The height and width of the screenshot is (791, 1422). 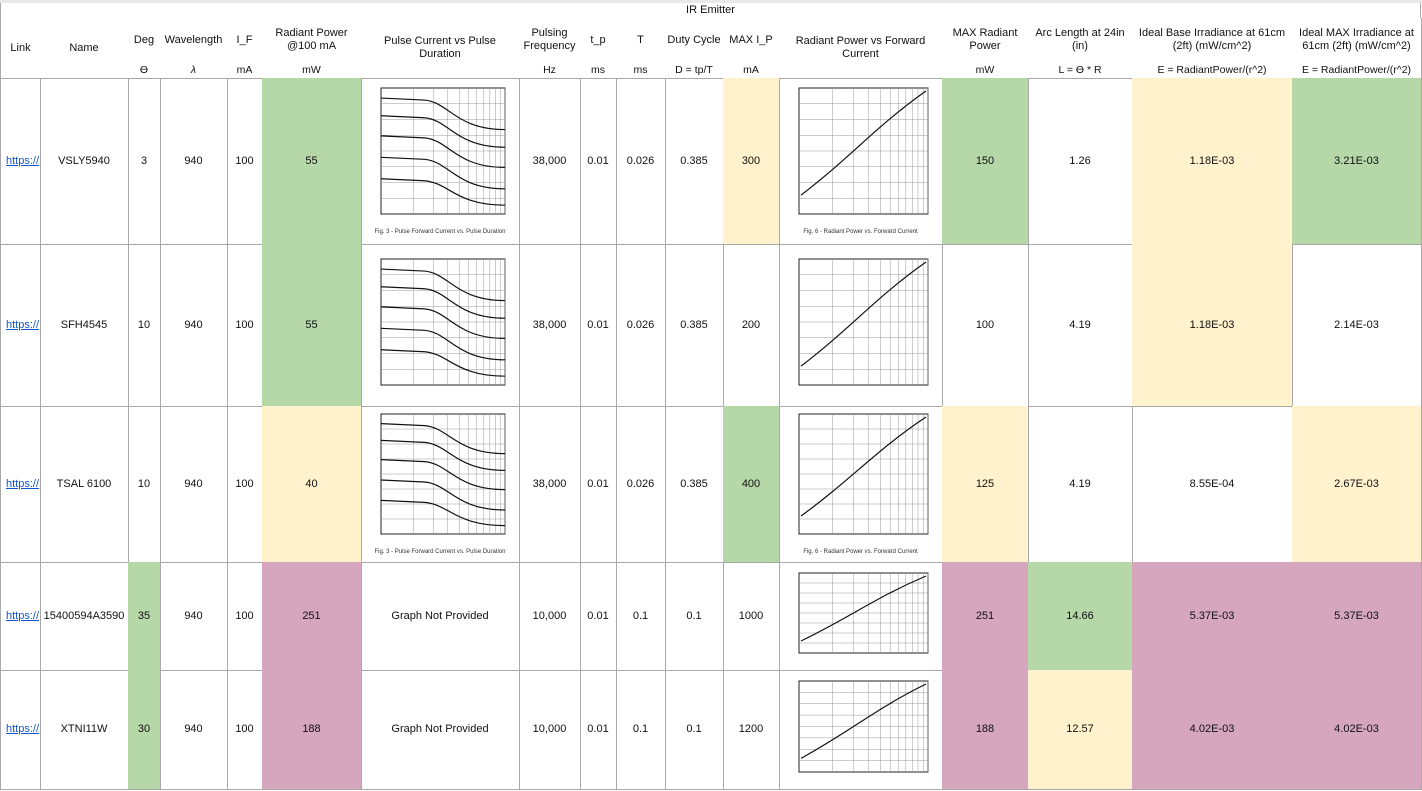 I want to click on data-cell: 1000, so click(x=751, y=616).